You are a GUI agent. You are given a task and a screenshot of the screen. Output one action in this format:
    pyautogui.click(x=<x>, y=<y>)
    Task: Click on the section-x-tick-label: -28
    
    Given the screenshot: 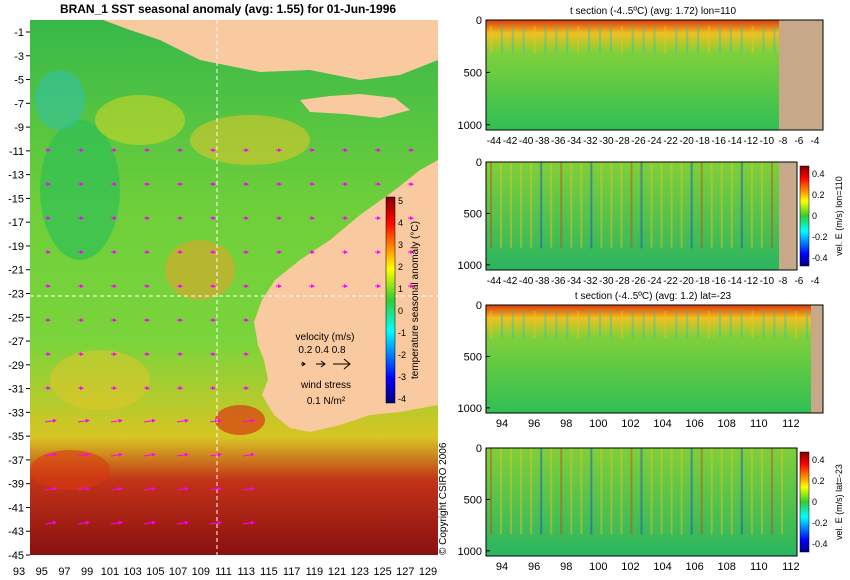 What is the action you would take?
    pyautogui.click(x=622, y=281)
    